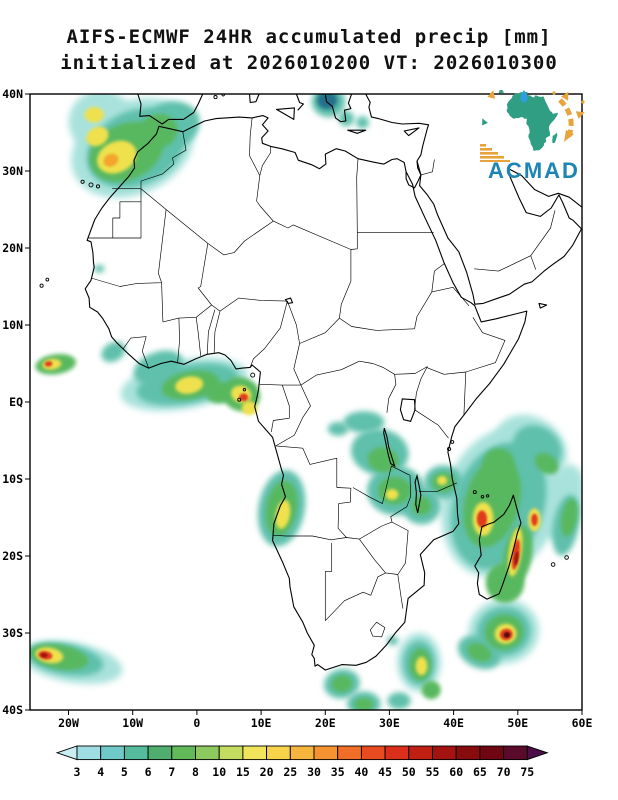 Image resolution: width=618 pixels, height=800 pixels. Describe the element at coordinates (66, 753) in the screenshot. I see `colorbar-arrow-left` at that location.